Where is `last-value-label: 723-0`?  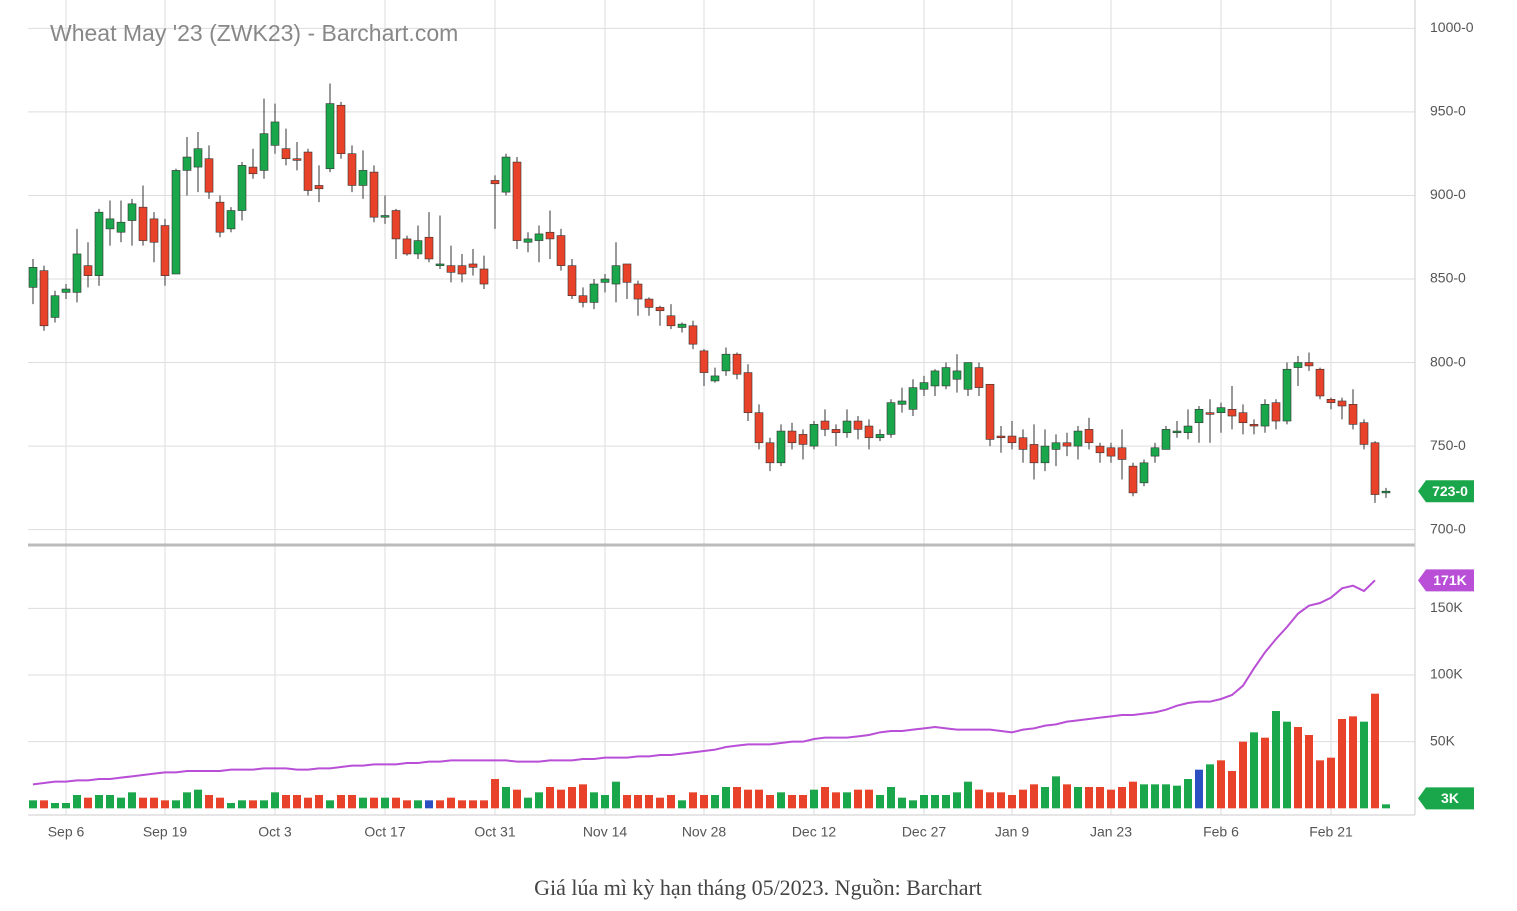
last-value-label: 723-0 is located at coordinates (1450, 491).